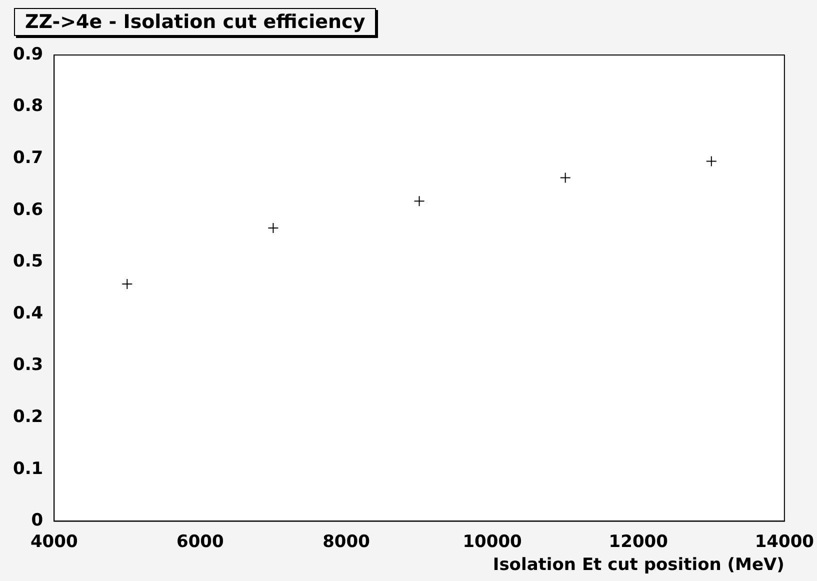 Image resolution: width=817 pixels, height=581 pixels. Describe the element at coordinates (195, 22) in the screenshot. I see `chart-title: ZZ->4e - Isolation cut efficiency` at that location.